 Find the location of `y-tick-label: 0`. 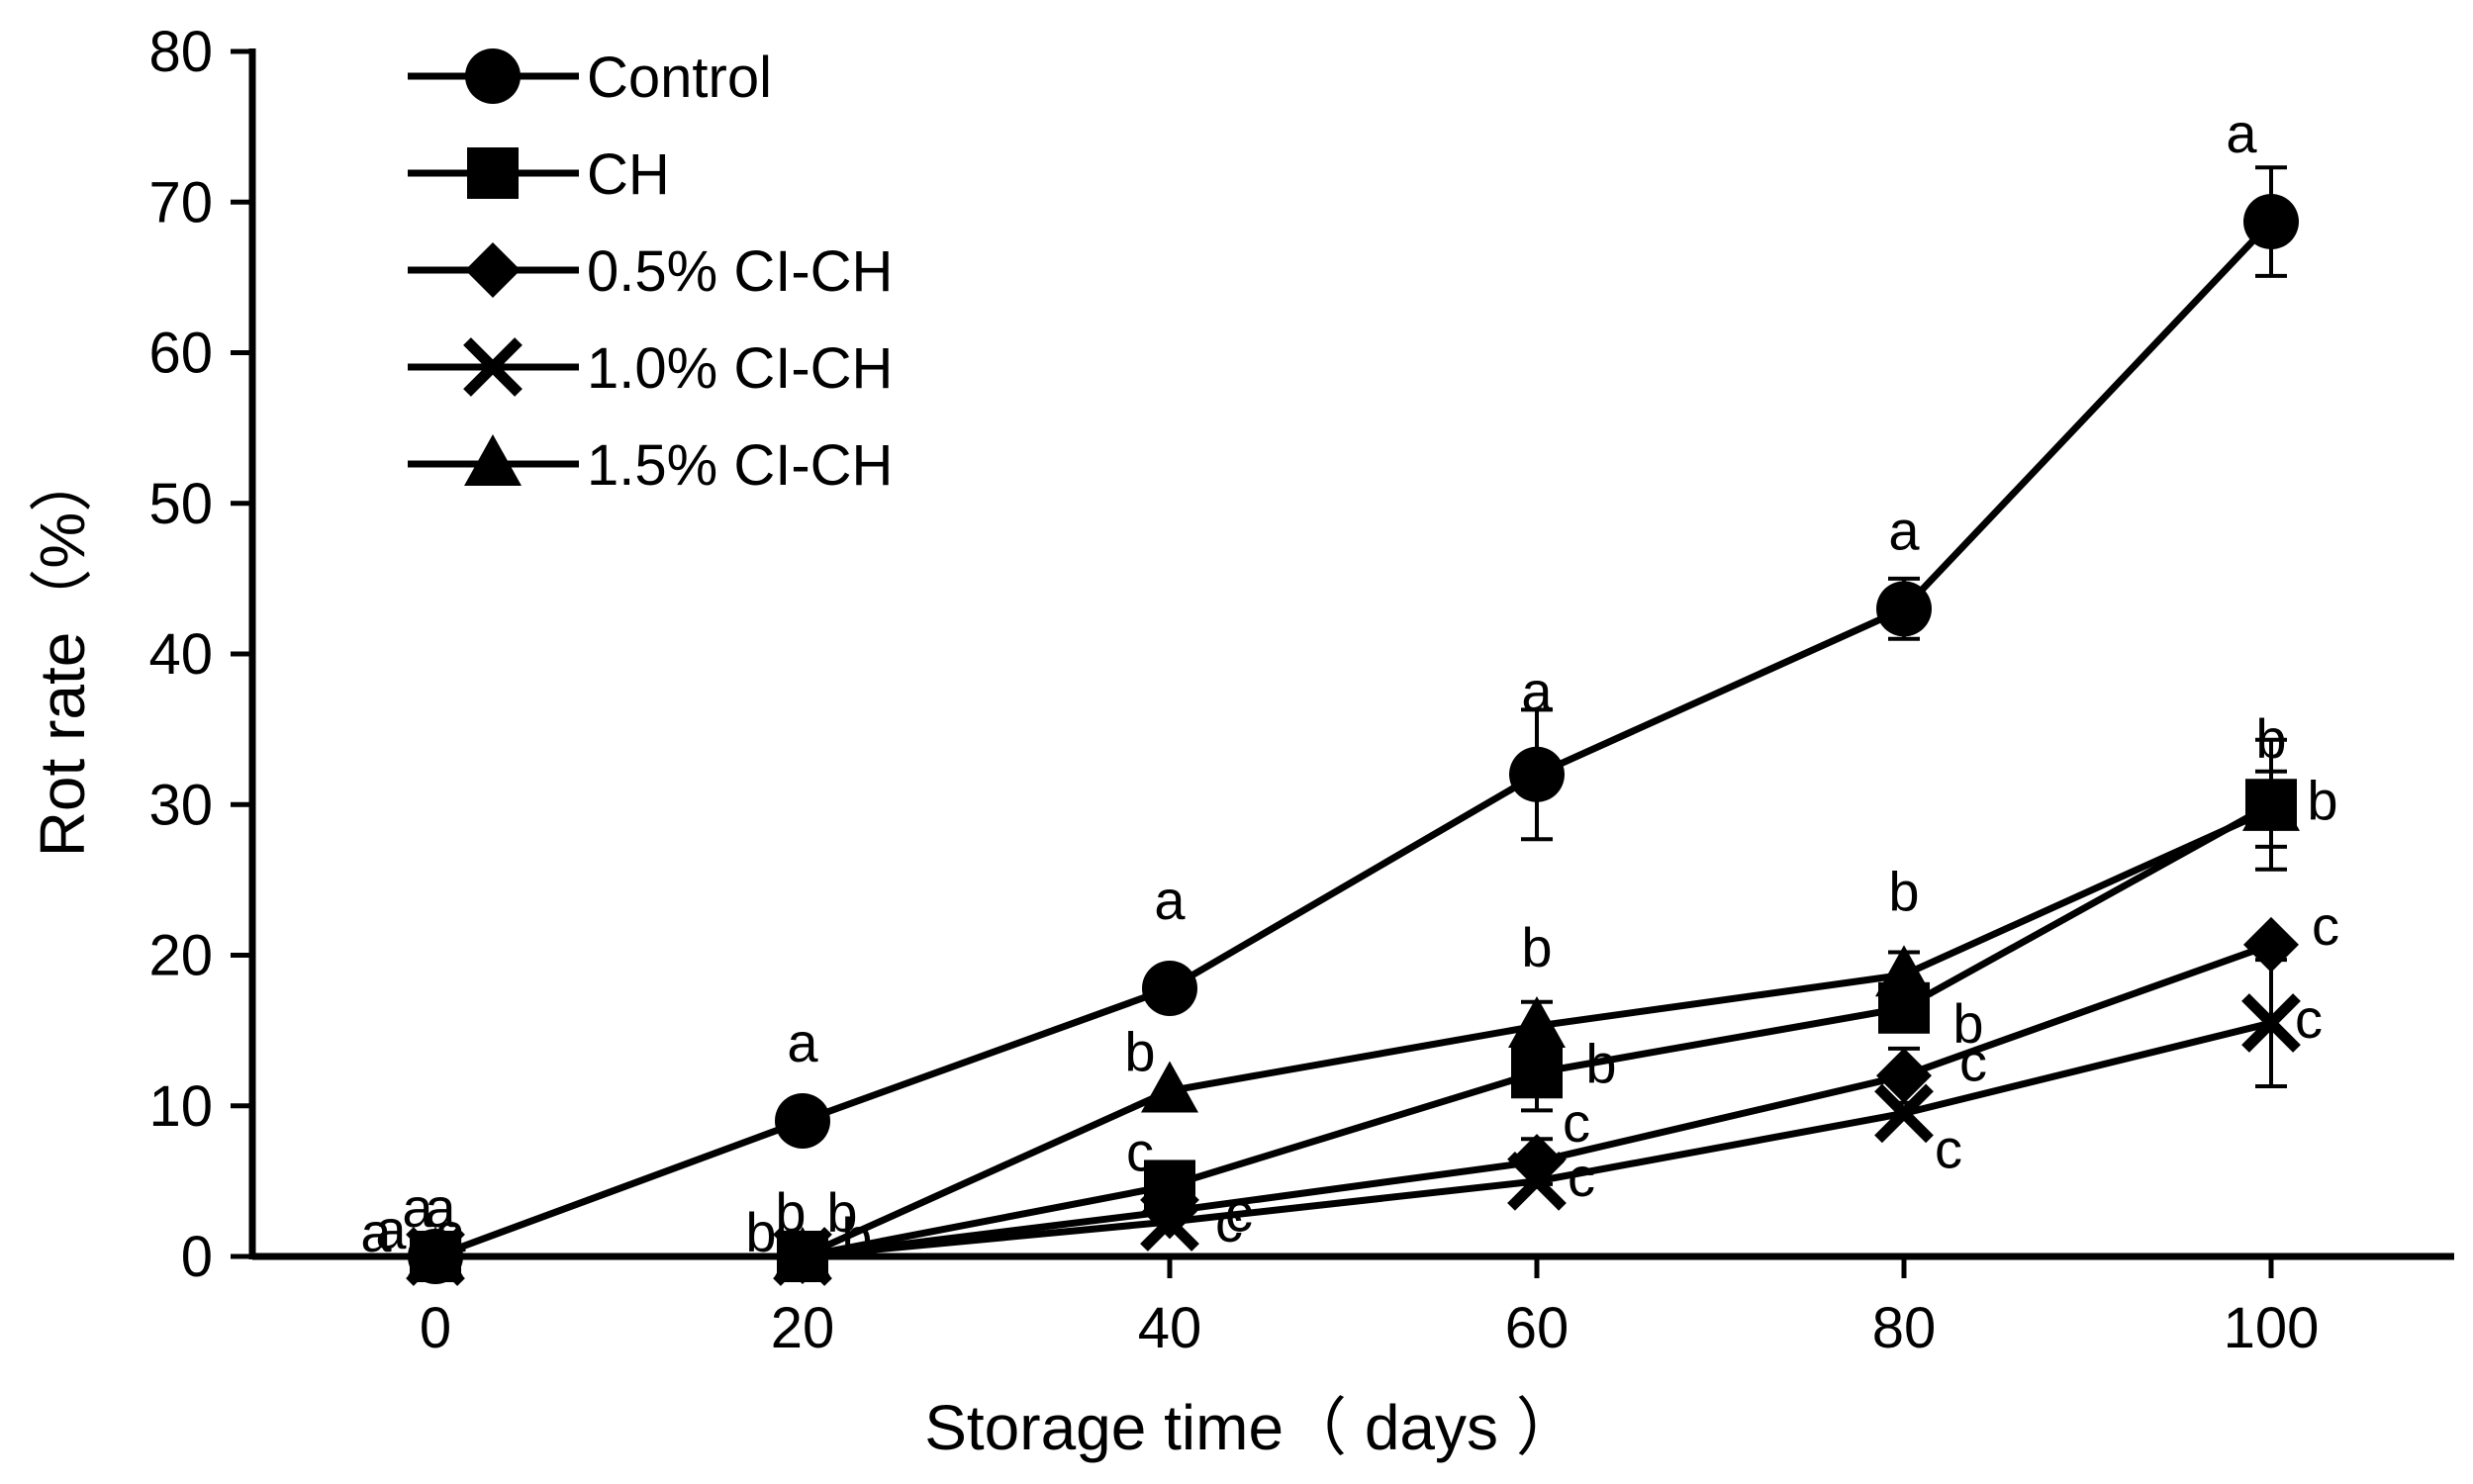

y-tick-label: 0 is located at coordinates (197, 1257).